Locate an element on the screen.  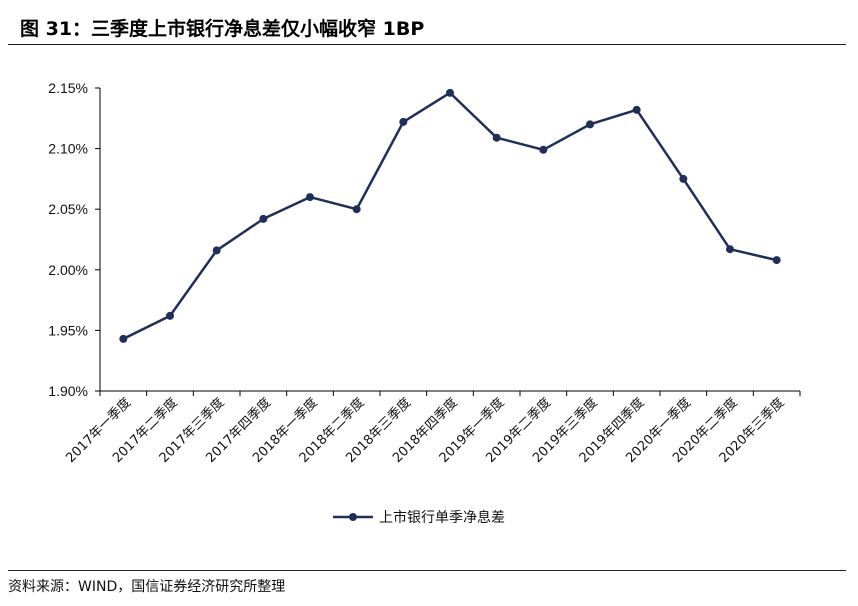
y-tick-label: 2.00% is located at coordinates (68, 270).